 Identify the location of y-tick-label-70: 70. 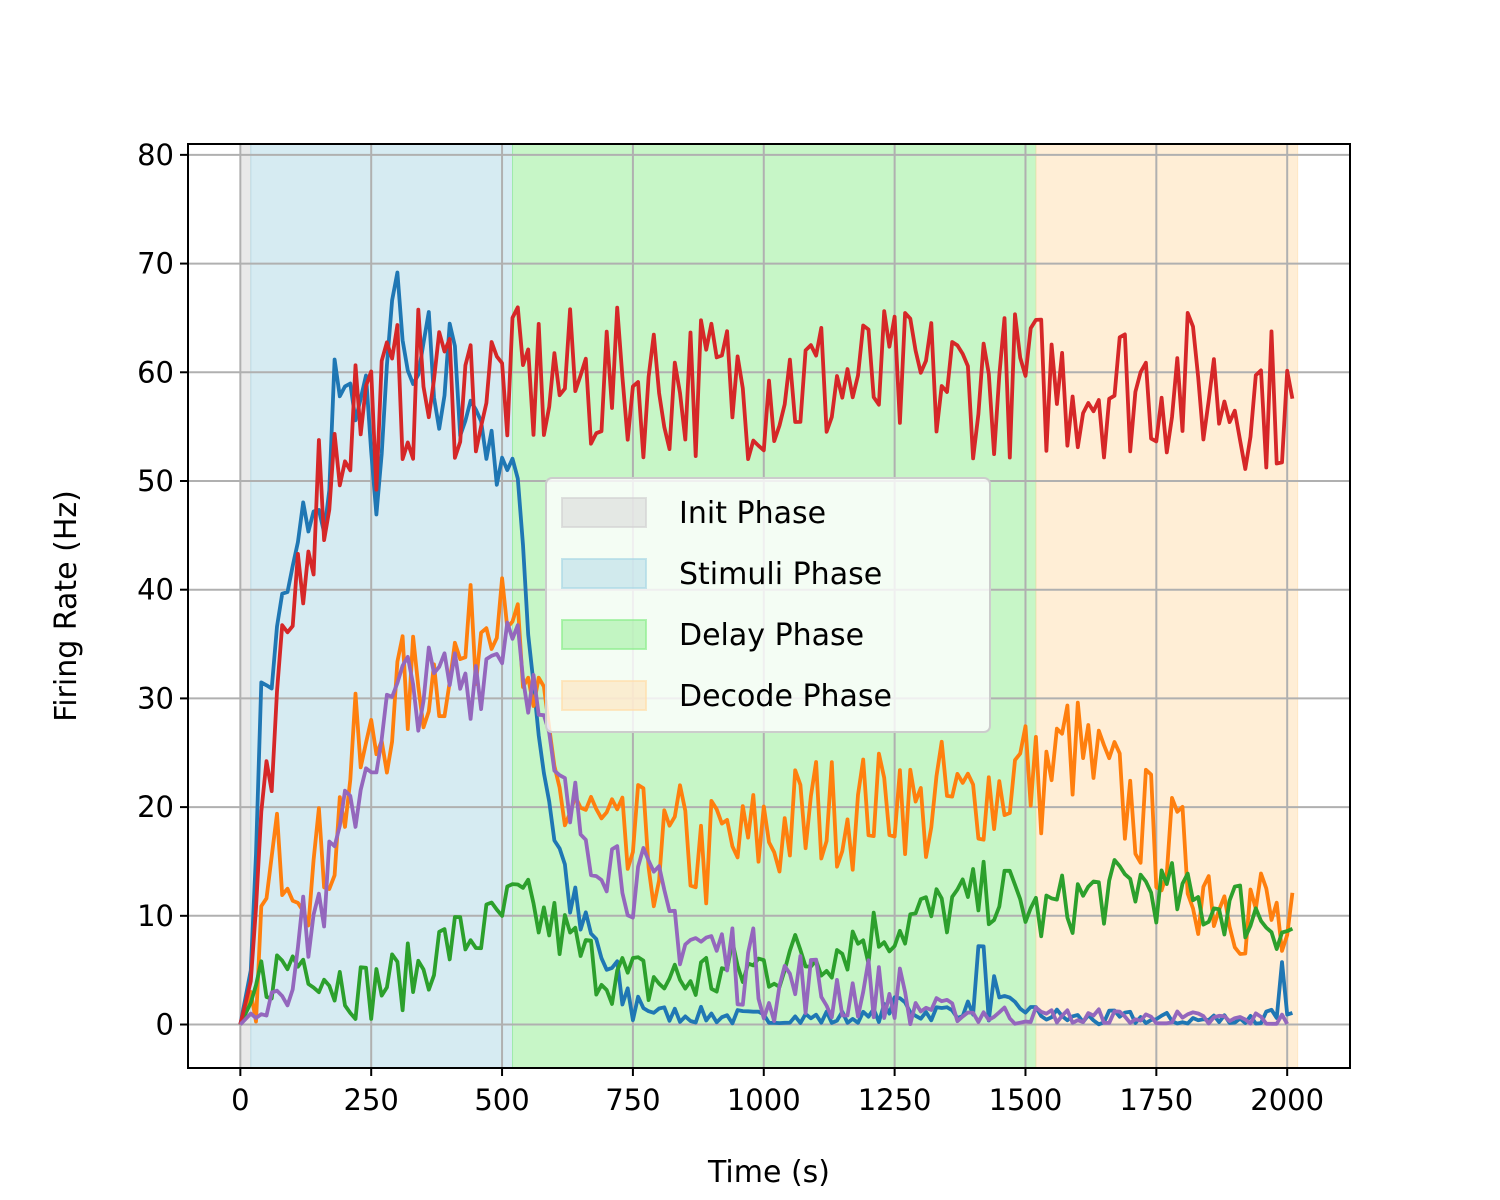
(155, 264).